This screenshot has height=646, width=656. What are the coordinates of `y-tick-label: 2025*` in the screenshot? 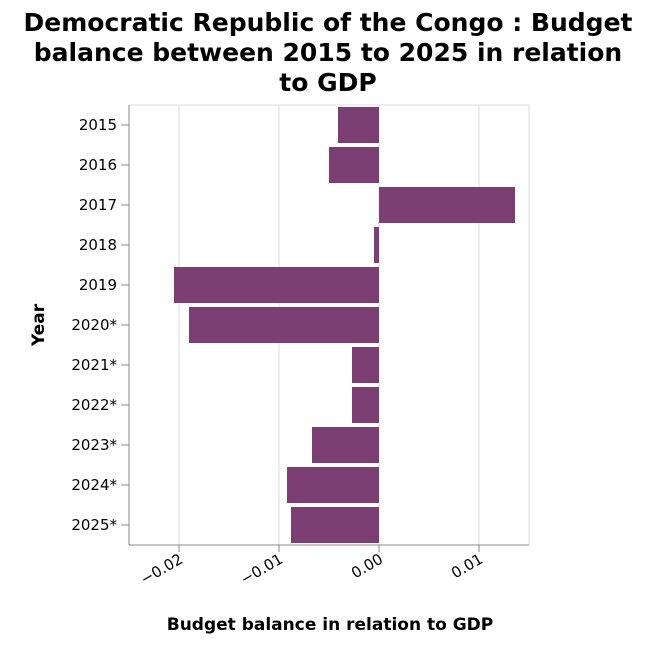 It's located at (94, 525).